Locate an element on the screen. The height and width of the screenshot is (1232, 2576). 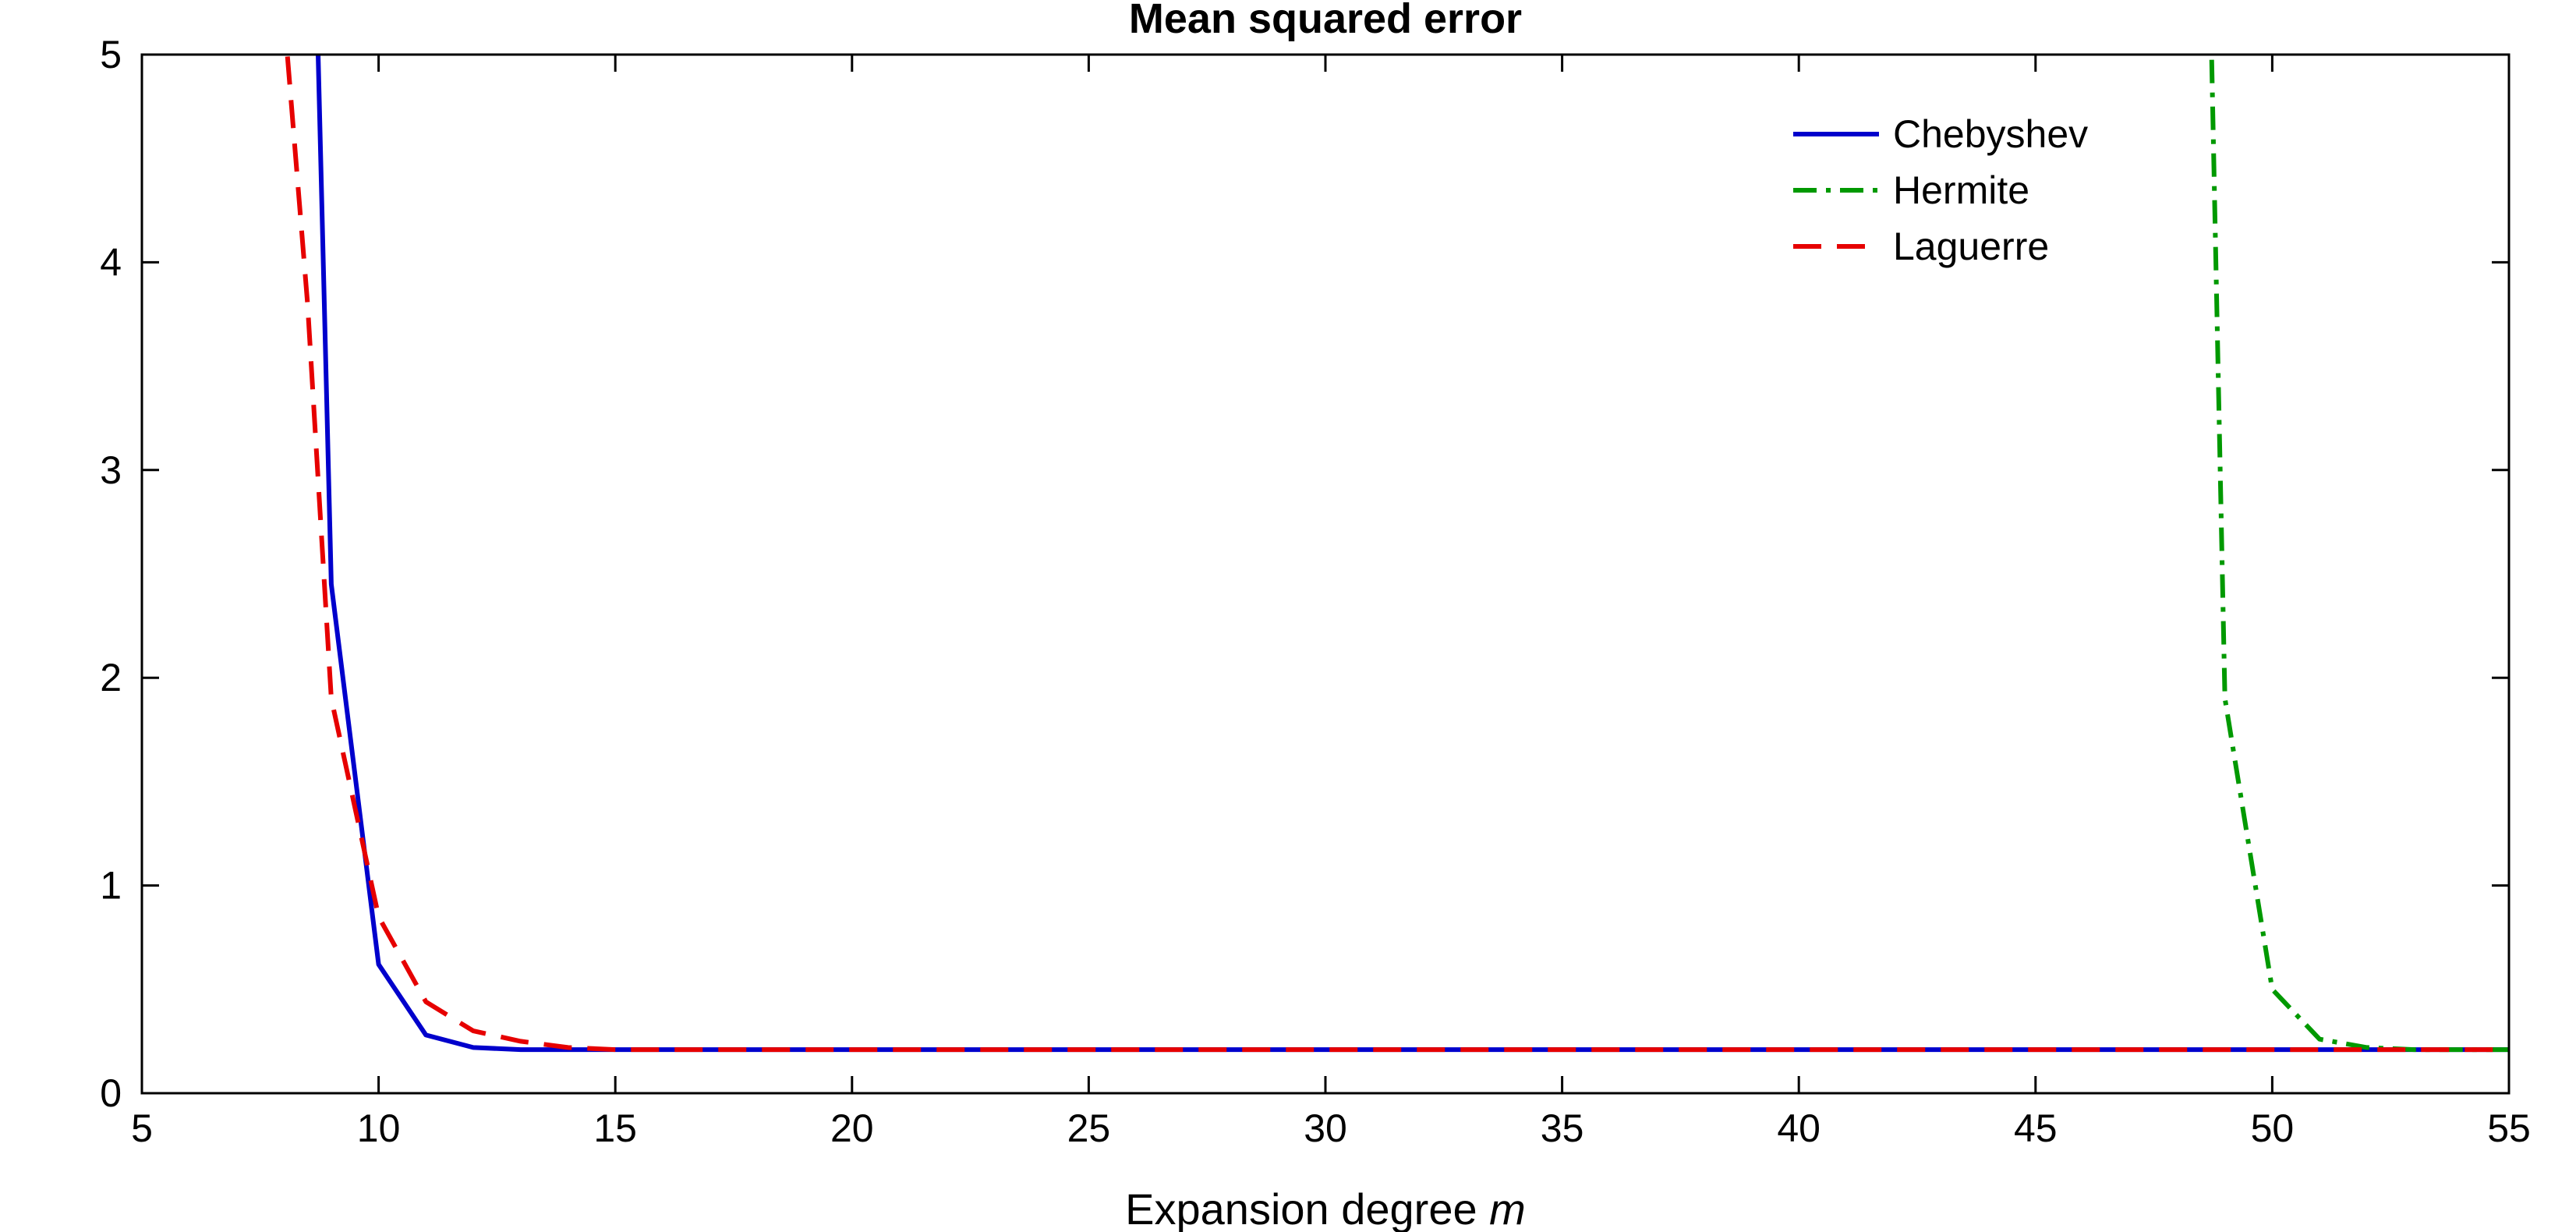
y-tick-label: 1 is located at coordinates (111, 886).